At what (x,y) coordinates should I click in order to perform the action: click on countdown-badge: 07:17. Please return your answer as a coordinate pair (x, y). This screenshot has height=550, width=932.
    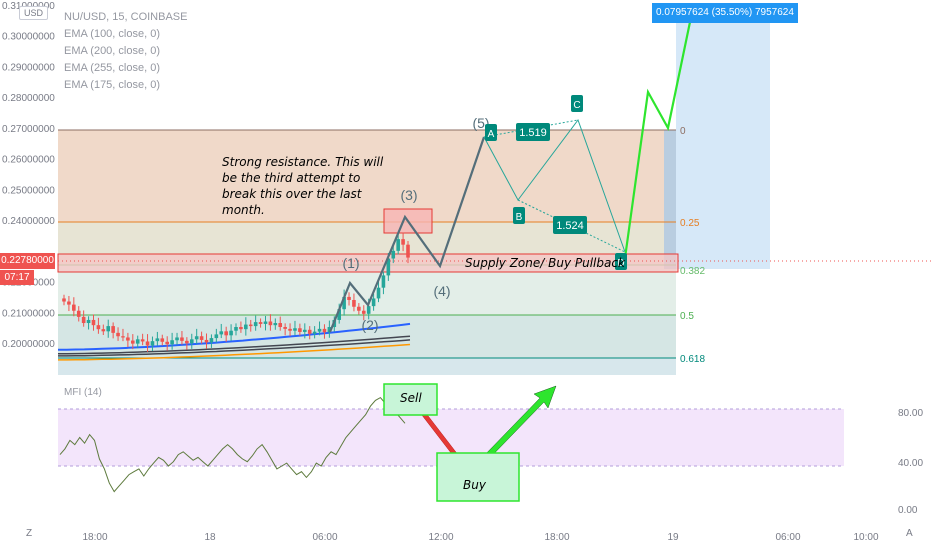
    Looking at the image, I should click on (17, 277).